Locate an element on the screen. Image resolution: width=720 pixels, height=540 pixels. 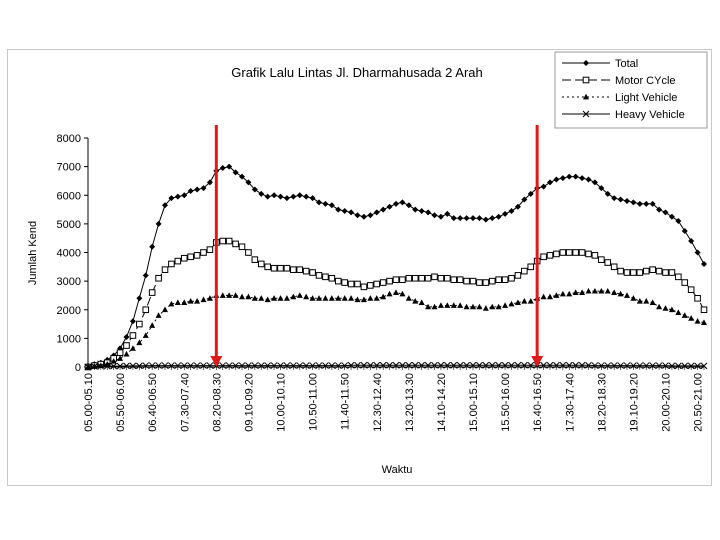
x-tick-label: 12.30-12.40 is located at coordinates (378, 402).